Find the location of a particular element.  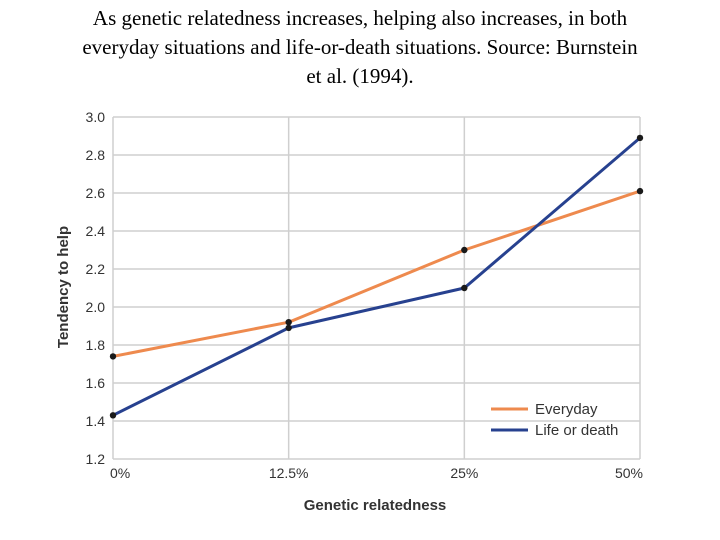

x-tick-label: 12.5% is located at coordinates (289, 473).